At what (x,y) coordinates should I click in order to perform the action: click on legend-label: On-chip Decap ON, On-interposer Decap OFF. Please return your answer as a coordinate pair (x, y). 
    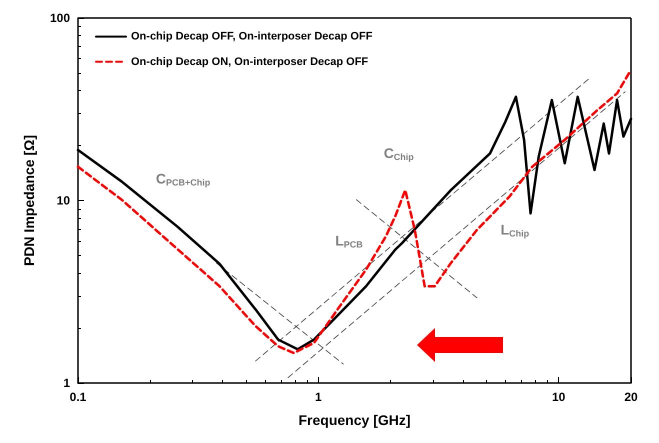
    Looking at the image, I should click on (249, 62).